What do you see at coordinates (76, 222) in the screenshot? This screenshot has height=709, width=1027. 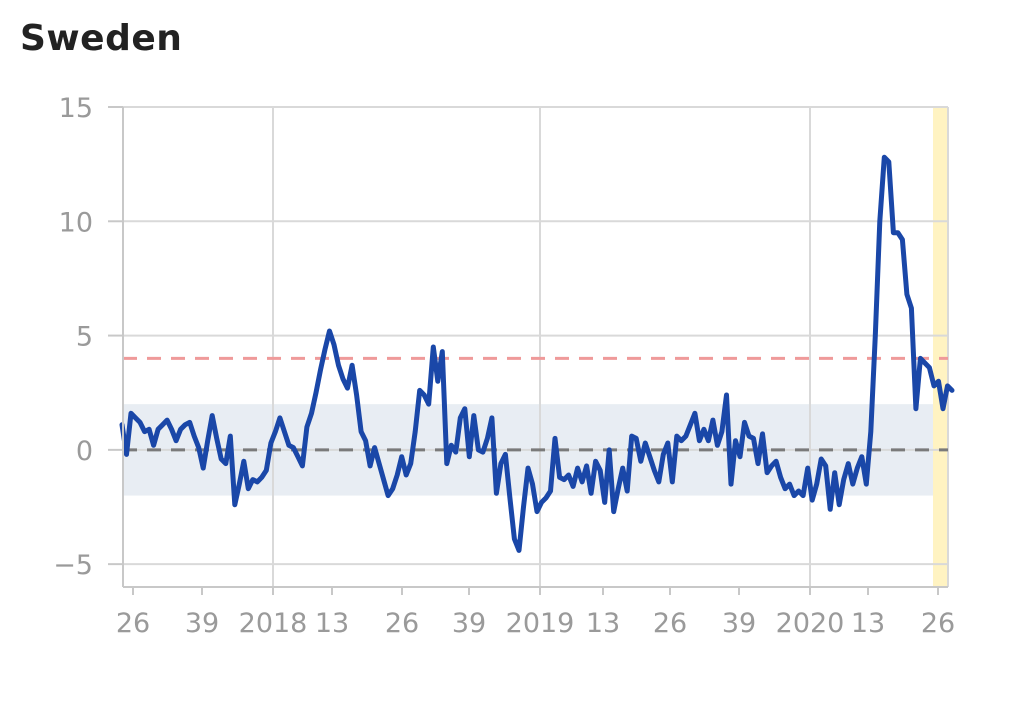 I see `y-tick-label: 10` at bounding box center [76, 222].